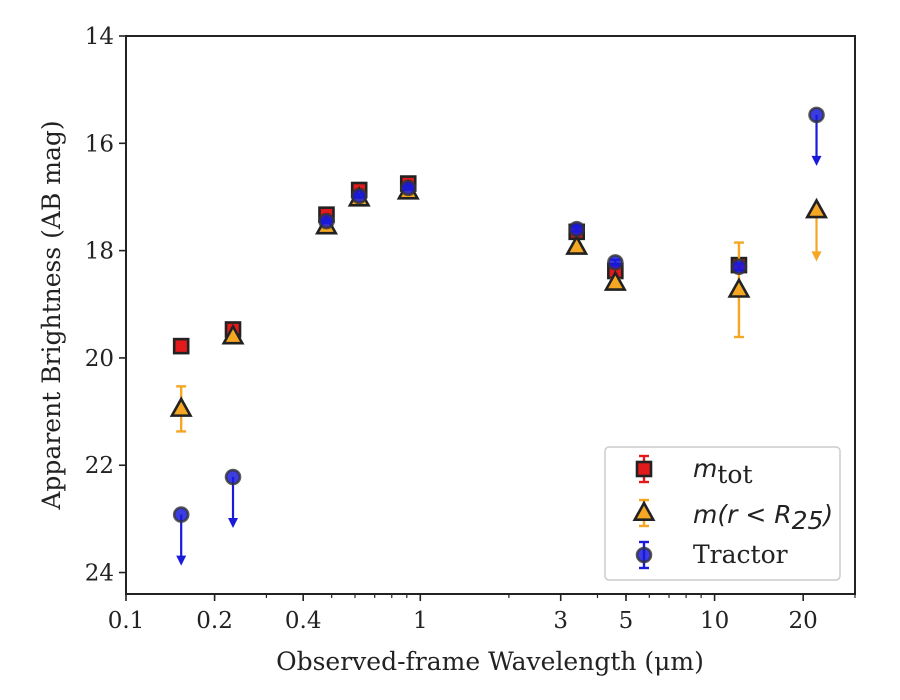 The height and width of the screenshot is (700, 900). What do you see at coordinates (723, 471) in the screenshot?
I see `legend-label-mtot: mtot` at bounding box center [723, 471].